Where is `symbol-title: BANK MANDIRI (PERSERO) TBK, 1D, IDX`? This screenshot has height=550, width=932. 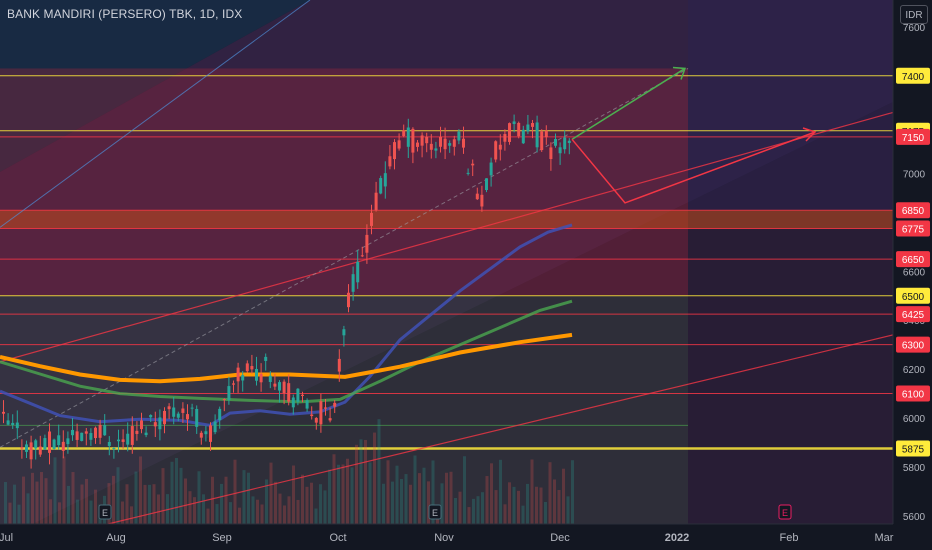
symbol-title: BANK MANDIRI (PERSERO) TBK, 1D, IDX is located at coordinates (125, 14).